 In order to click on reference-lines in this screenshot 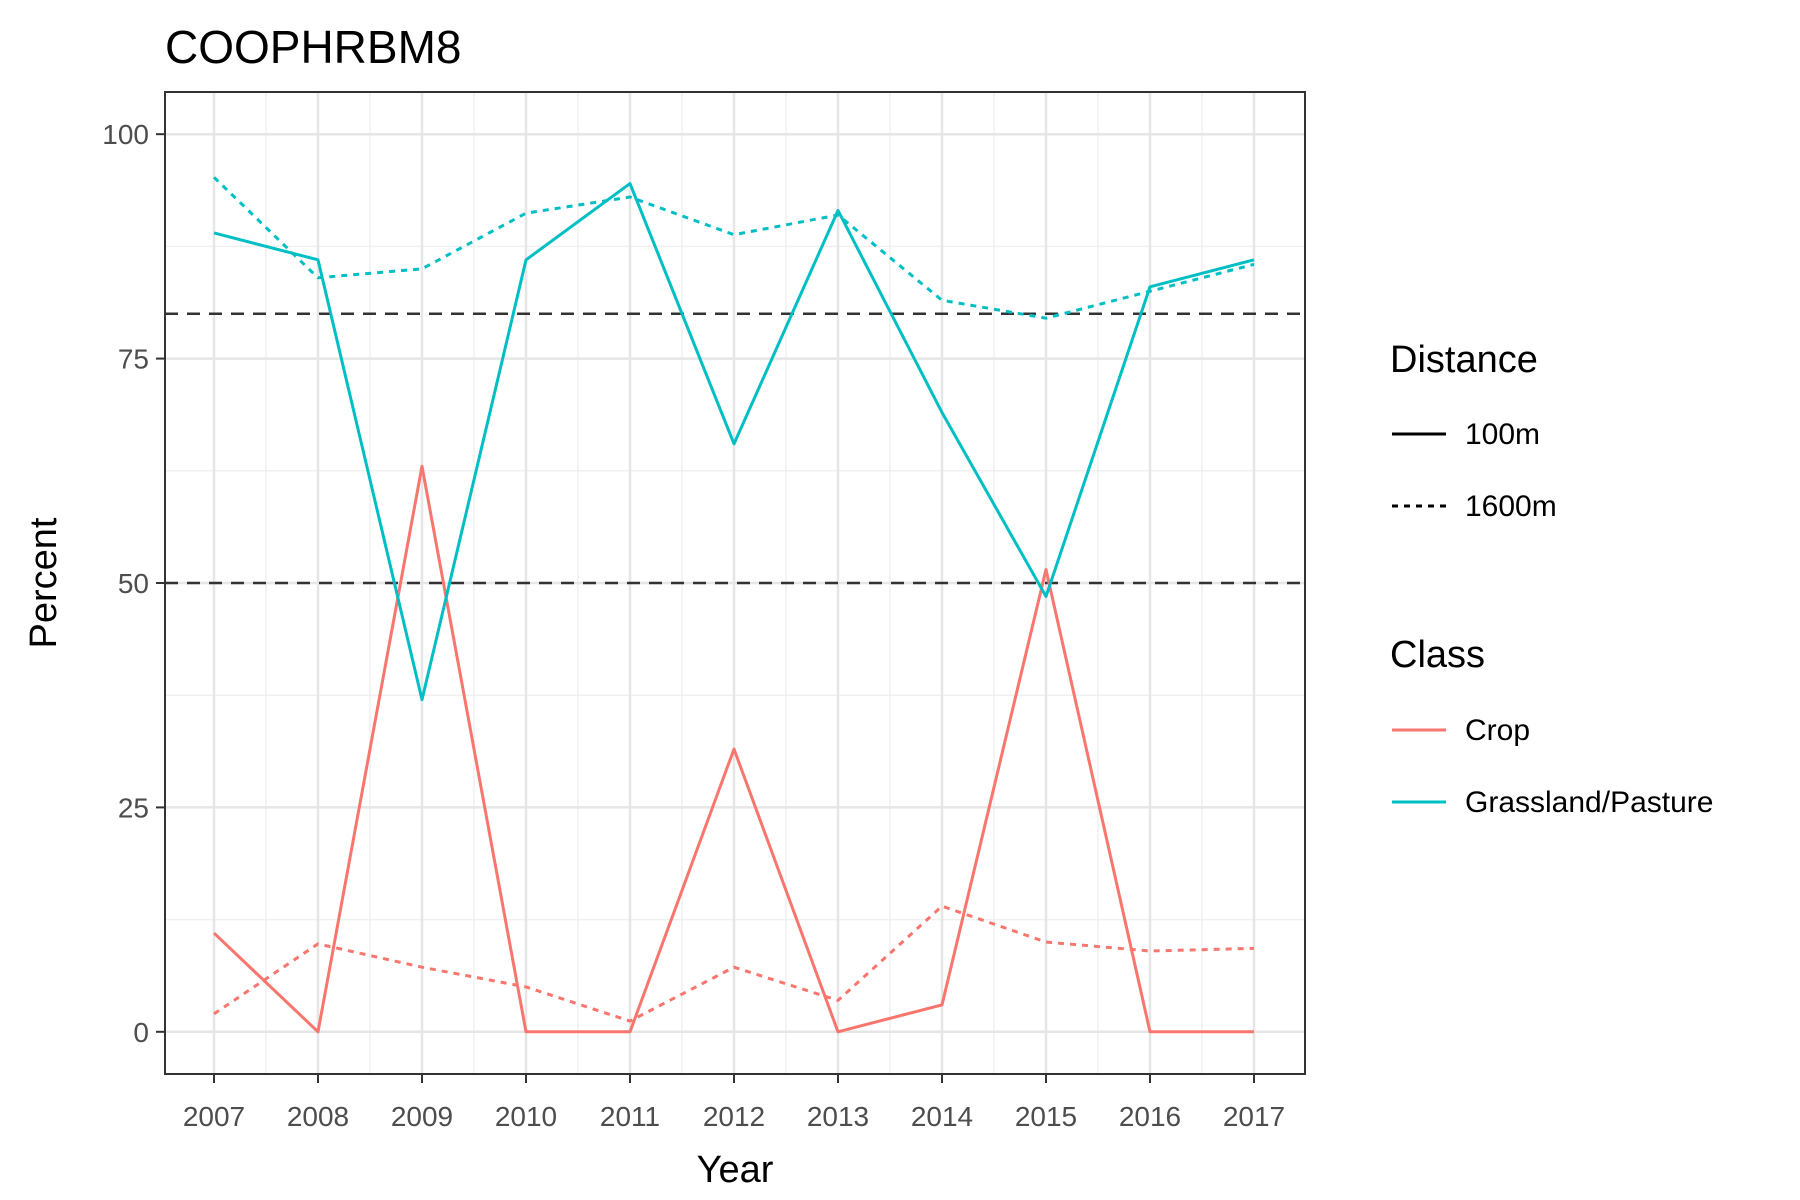, I will do `click(735, 448)`.